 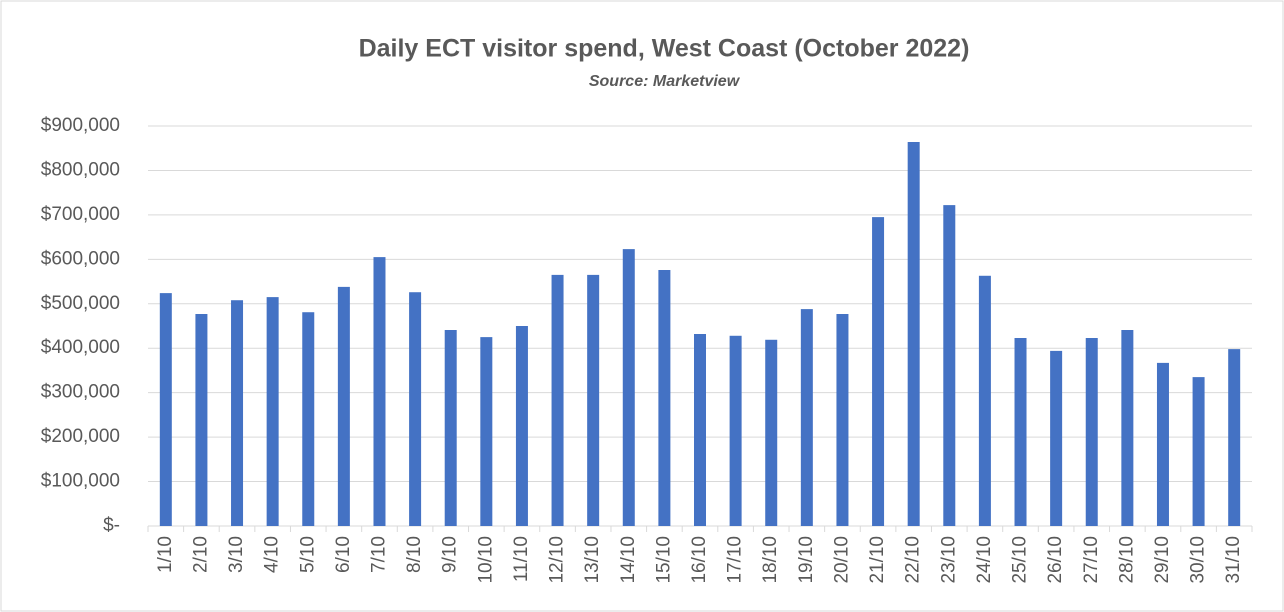 What do you see at coordinates (1126, 560) in the screenshot?
I see `x-tick-label: 28/10` at bounding box center [1126, 560].